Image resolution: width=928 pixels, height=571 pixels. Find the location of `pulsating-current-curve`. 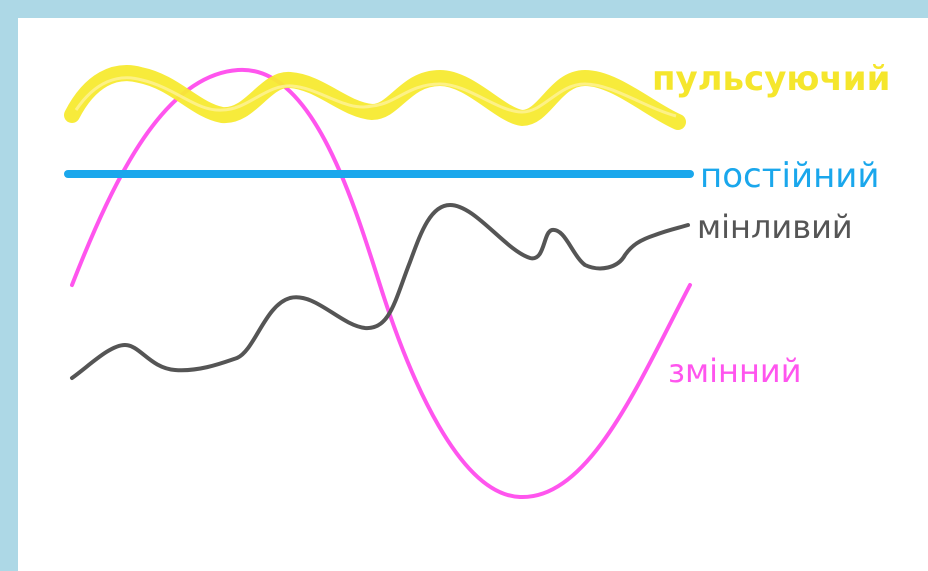

pulsating-current-curve is located at coordinates (375, 97).